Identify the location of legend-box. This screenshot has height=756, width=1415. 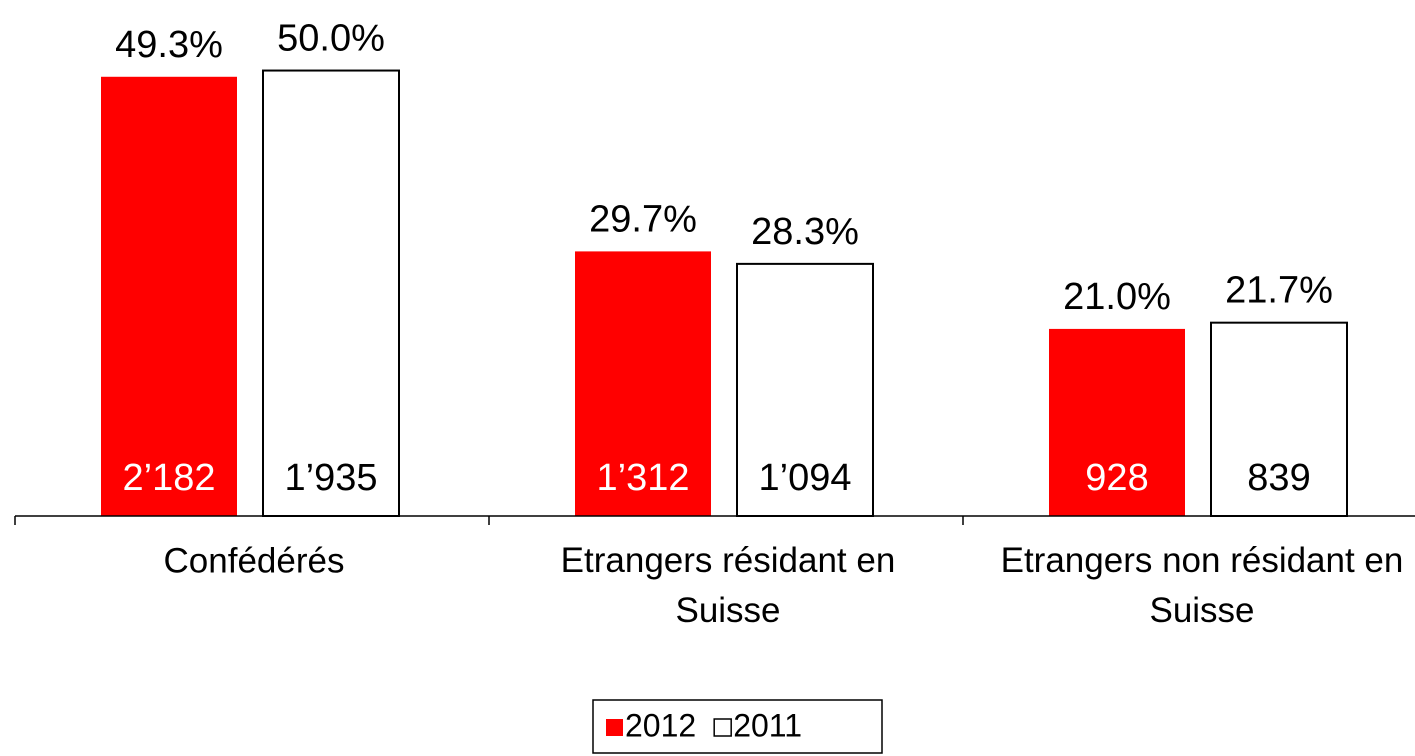
(737, 726).